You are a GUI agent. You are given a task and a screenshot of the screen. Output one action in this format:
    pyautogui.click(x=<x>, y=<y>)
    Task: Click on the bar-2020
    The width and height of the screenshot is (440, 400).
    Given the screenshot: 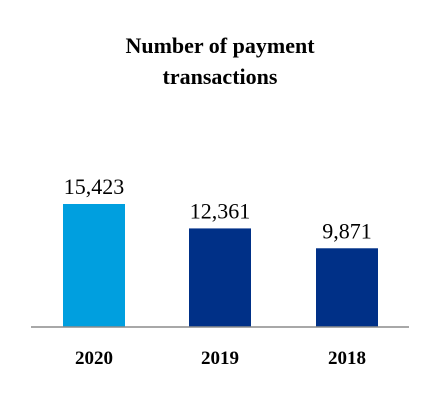 What is the action you would take?
    pyautogui.click(x=94, y=265)
    